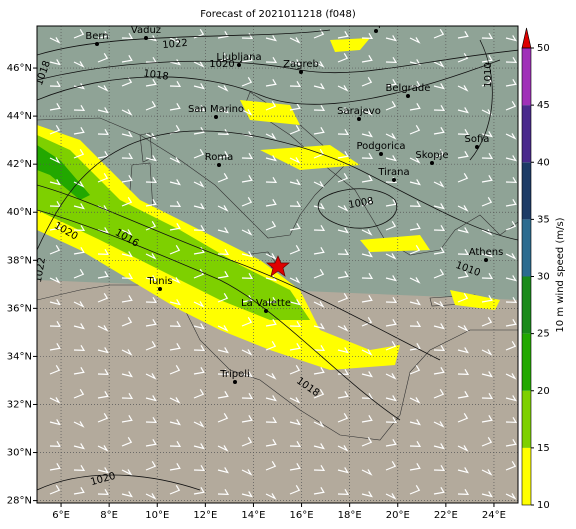 The height and width of the screenshot is (529, 576). Describe the element at coordinates (221, 64) in the screenshot. I see `isobar-label: 1020` at that location.